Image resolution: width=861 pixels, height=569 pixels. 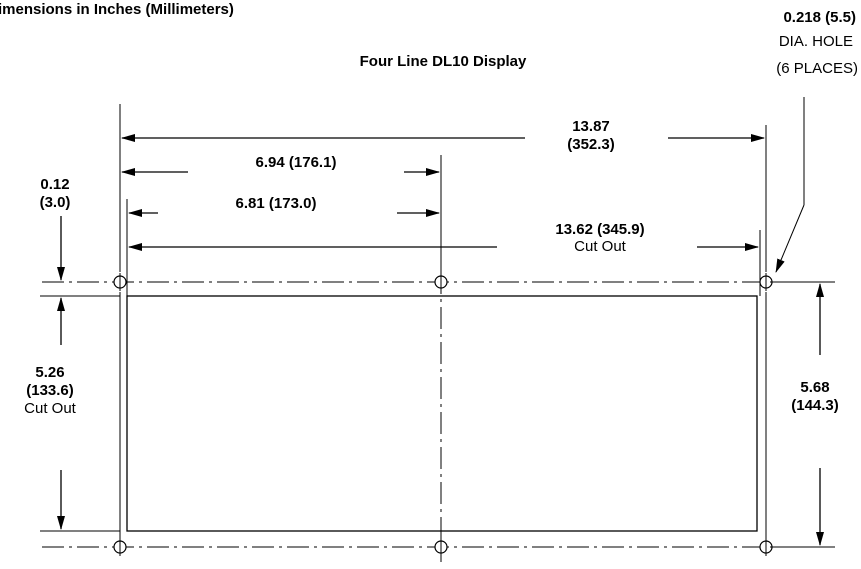 I want to click on overall-height-mm: (144.3), so click(x=815, y=405).